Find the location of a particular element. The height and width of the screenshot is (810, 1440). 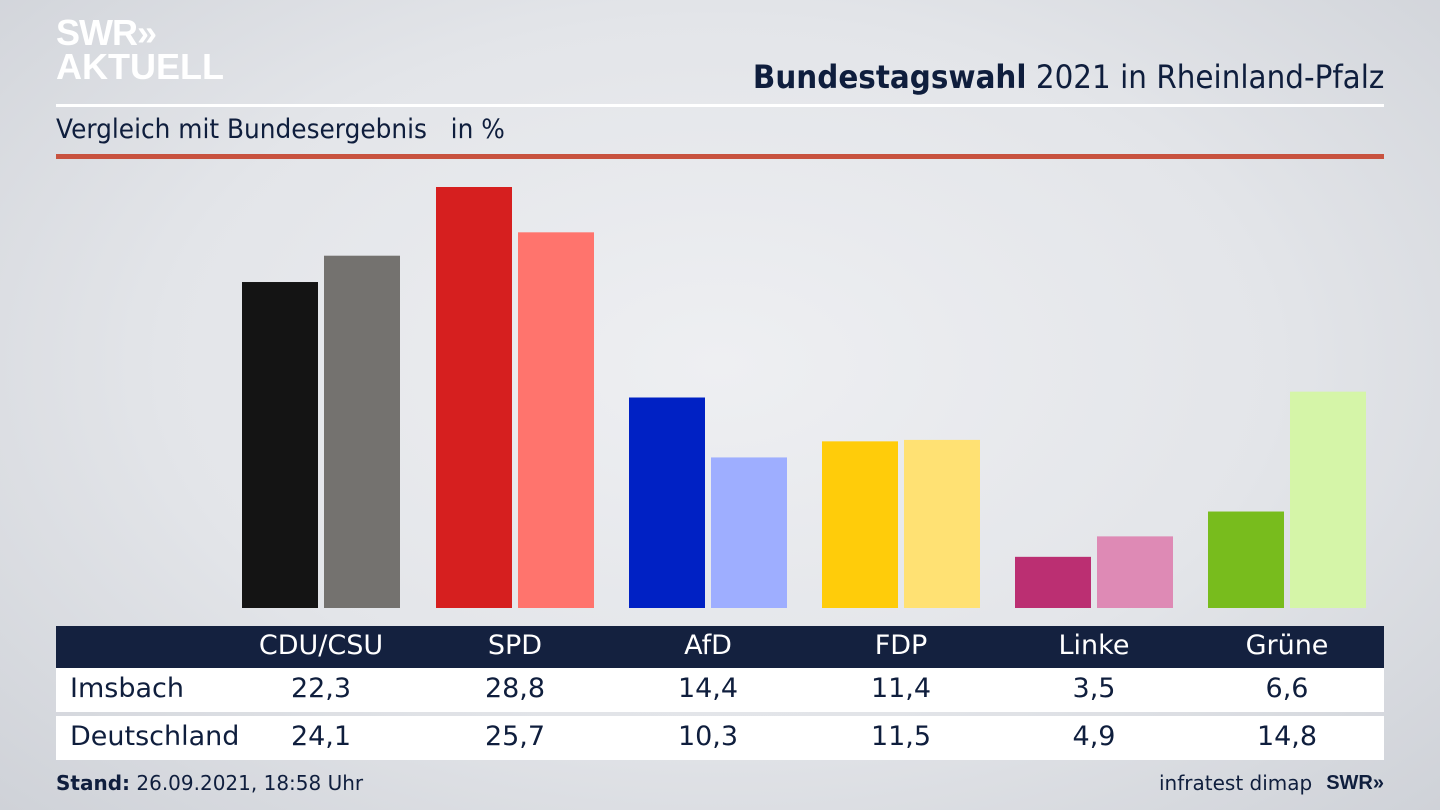

swr-aktuell-logo: SWR» AKTUELL is located at coordinates (140, 49).